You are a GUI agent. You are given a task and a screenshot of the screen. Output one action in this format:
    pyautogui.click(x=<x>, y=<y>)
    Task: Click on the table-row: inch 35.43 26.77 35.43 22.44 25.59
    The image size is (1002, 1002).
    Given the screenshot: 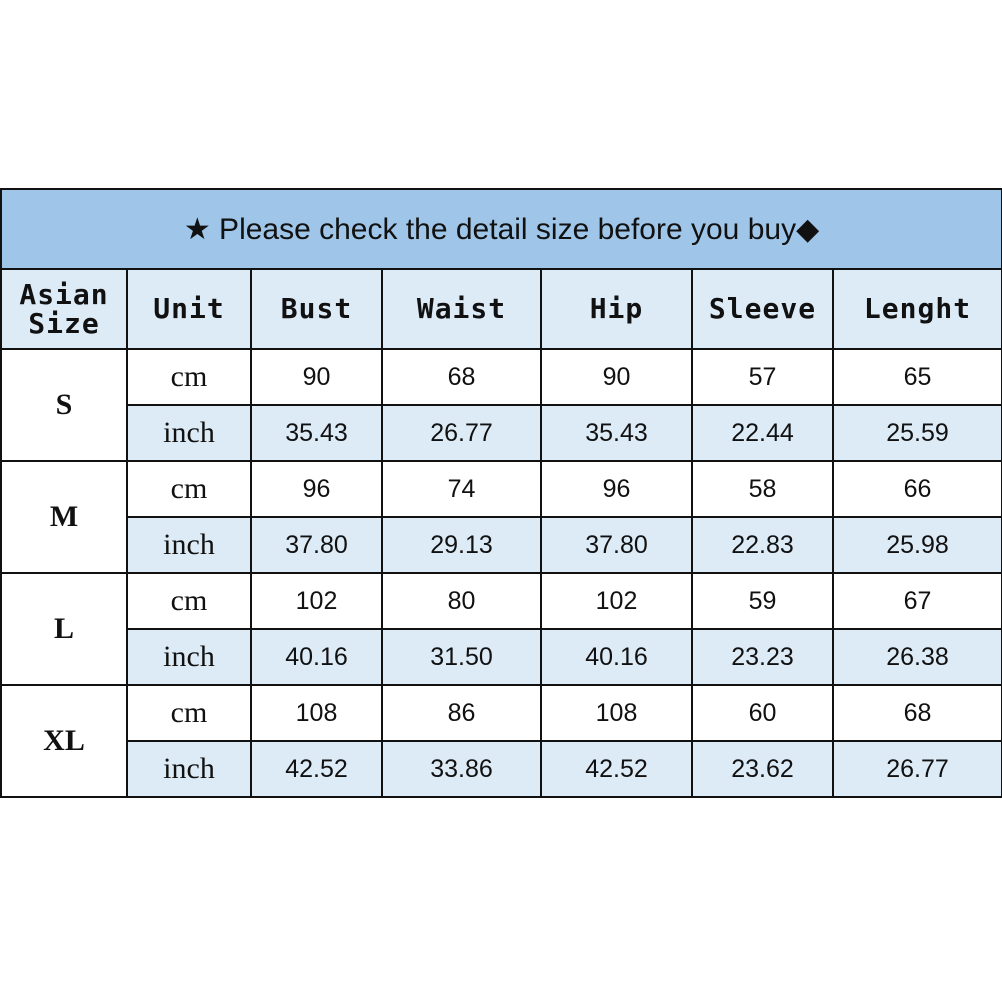 What is the action you would take?
    pyautogui.click(x=501, y=433)
    